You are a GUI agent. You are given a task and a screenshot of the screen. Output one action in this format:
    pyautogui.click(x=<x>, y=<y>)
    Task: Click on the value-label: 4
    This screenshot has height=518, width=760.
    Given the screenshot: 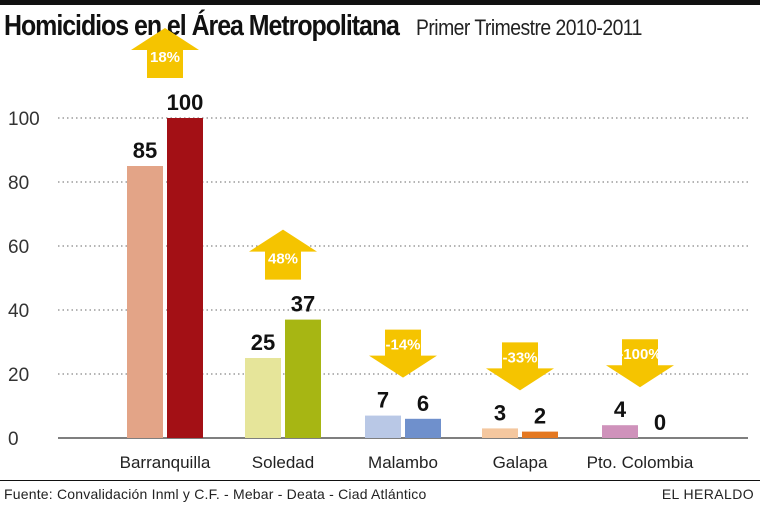 What is the action you would take?
    pyautogui.click(x=620, y=409)
    